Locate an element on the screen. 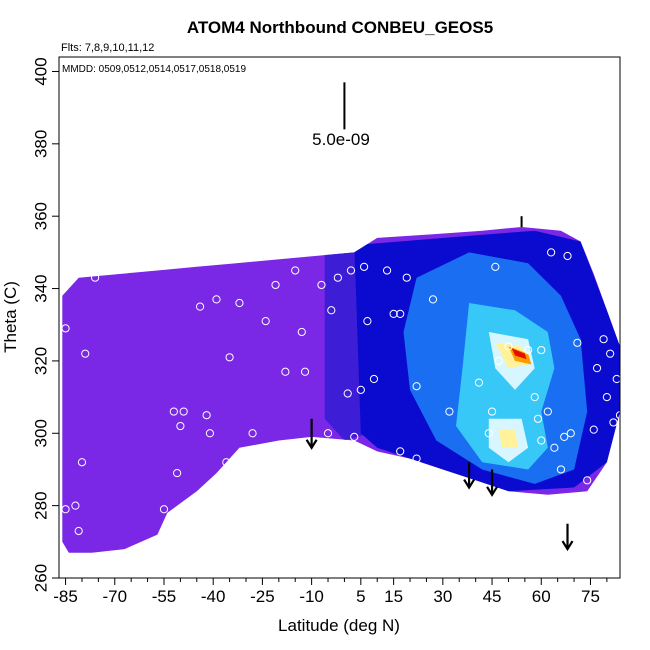 Image resolution: width=650 pixels, height=650 pixels. flights-info: Flts: 7,8,9,10,11,12 is located at coordinates (107, 48).